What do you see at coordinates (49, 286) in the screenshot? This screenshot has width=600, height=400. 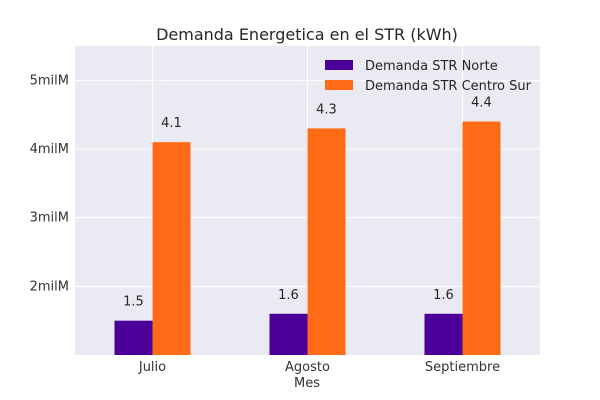 I see `y-tick-label: 2milM` at bounding box center [49, 286].